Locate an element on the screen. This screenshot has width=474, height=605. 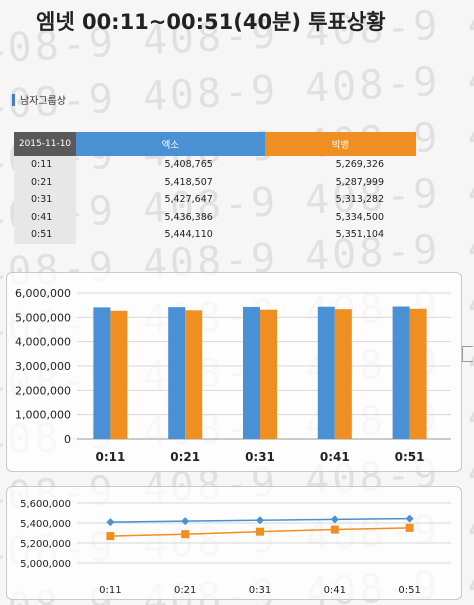
table-cell-a: 5,436,386 is located at coordinates (188, 217).